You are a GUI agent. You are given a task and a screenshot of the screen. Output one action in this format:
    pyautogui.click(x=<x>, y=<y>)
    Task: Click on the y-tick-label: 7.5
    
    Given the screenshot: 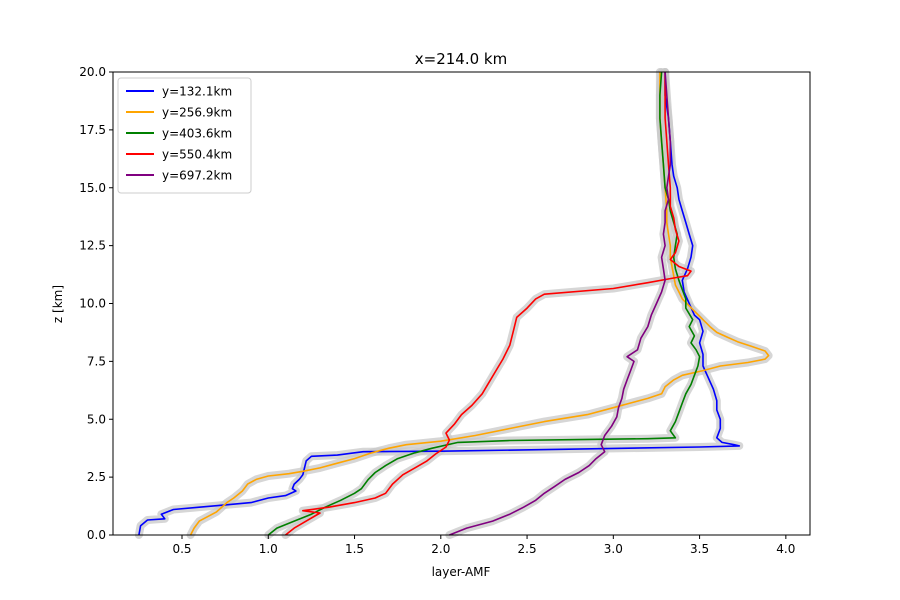 What is the action you would take?
    pyautogui.click(x=96, y=361)
    